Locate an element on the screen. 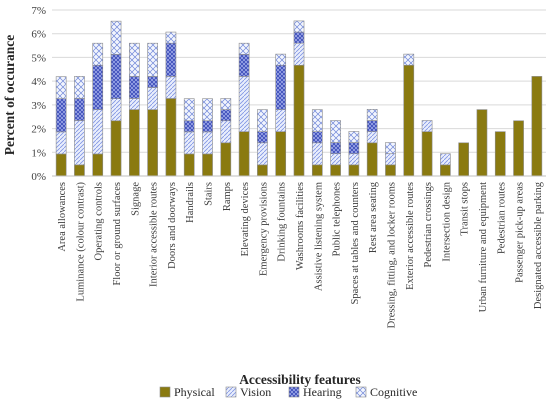  legend-swatch-physical is located at coordinates (165, 392).